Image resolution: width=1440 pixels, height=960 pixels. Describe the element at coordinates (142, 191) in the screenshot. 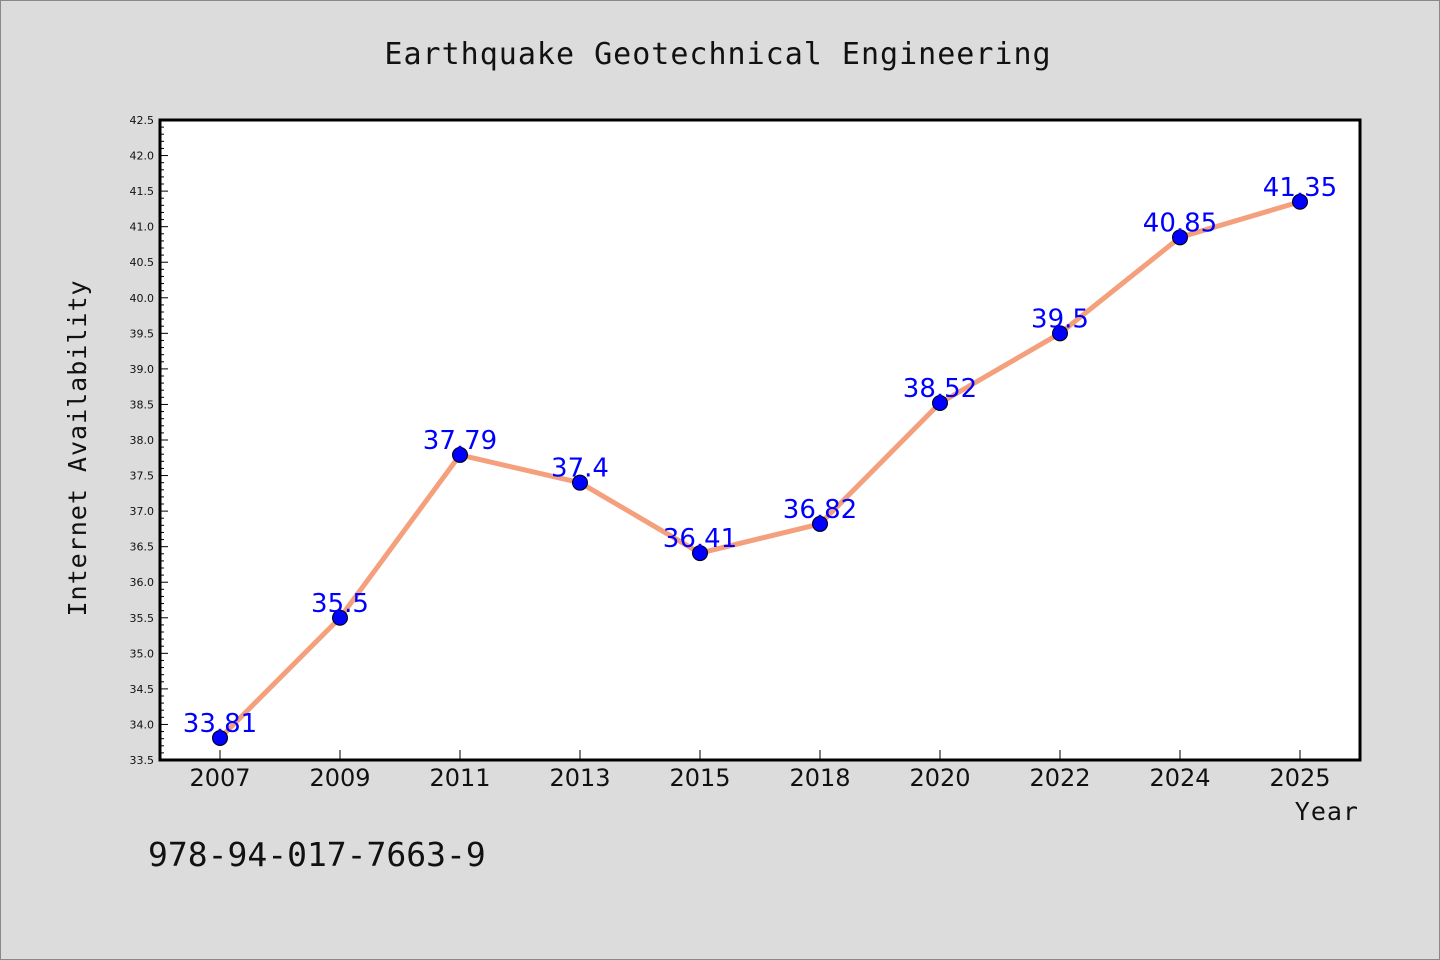

I see `y-tick-label: 41.5` at that location.